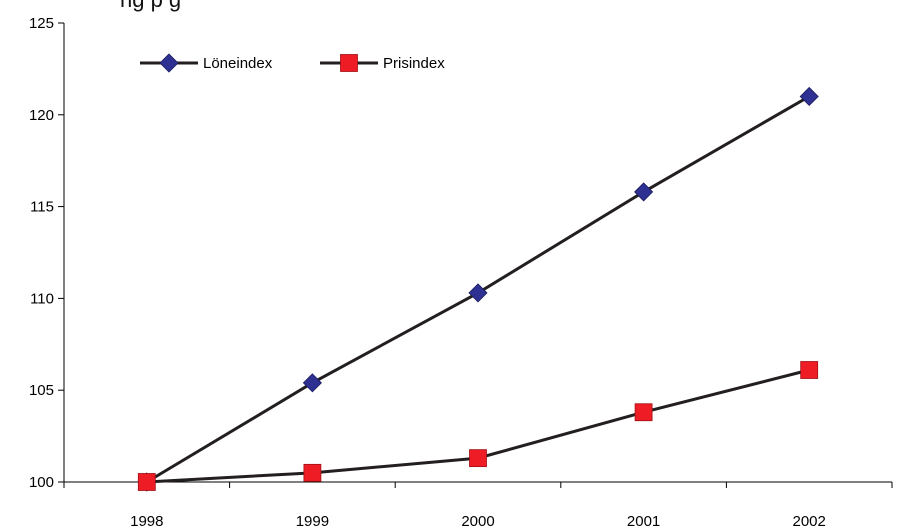  What do you see at coordinates (312, 520) in the screenshot?
I see `x-tick-label: 1999` at bounding box center [312, 520].